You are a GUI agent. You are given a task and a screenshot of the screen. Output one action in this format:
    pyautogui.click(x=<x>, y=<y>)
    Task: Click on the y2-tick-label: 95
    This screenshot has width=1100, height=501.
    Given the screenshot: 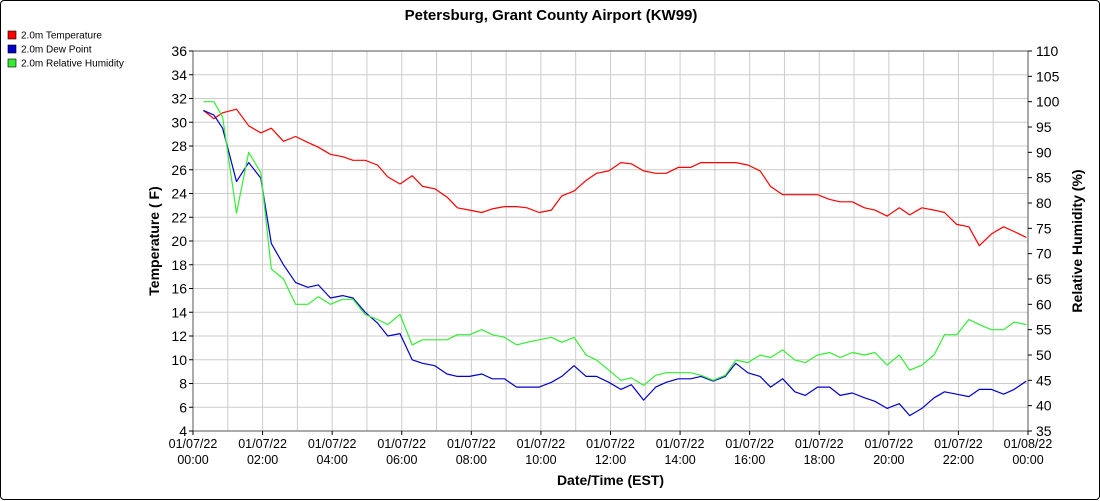 What is the action you would take?
    pyautogui.click(x=1044, y=127)
    